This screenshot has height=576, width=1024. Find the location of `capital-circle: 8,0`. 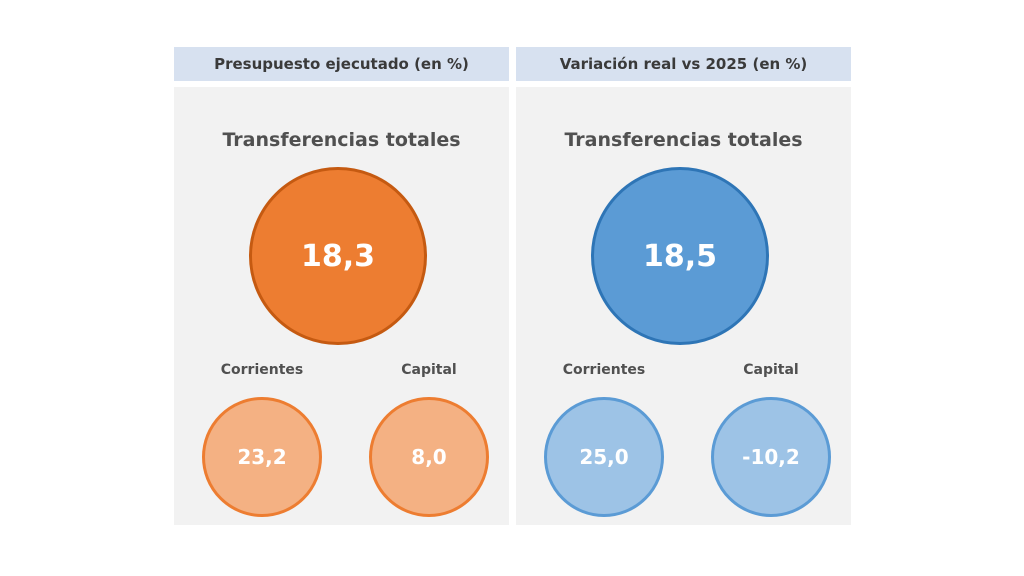

capital-circle: 8,0 is located at coordinates (429, 457).